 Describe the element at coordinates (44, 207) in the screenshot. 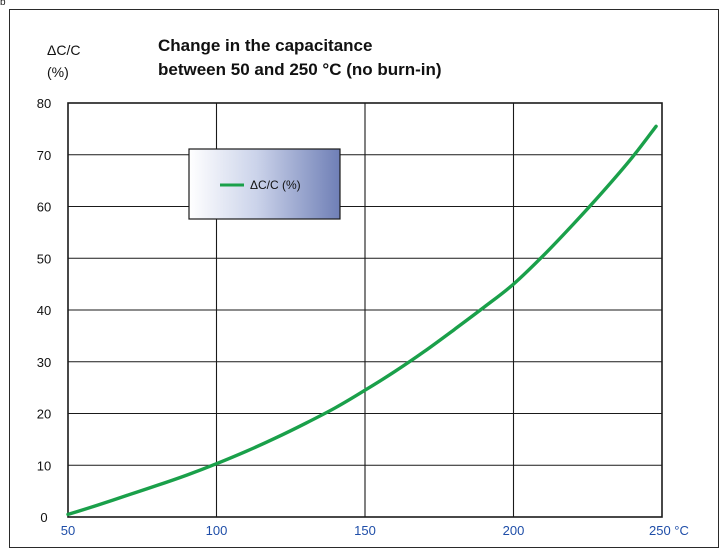

I see `y-tick-label-60: 60` at that location.